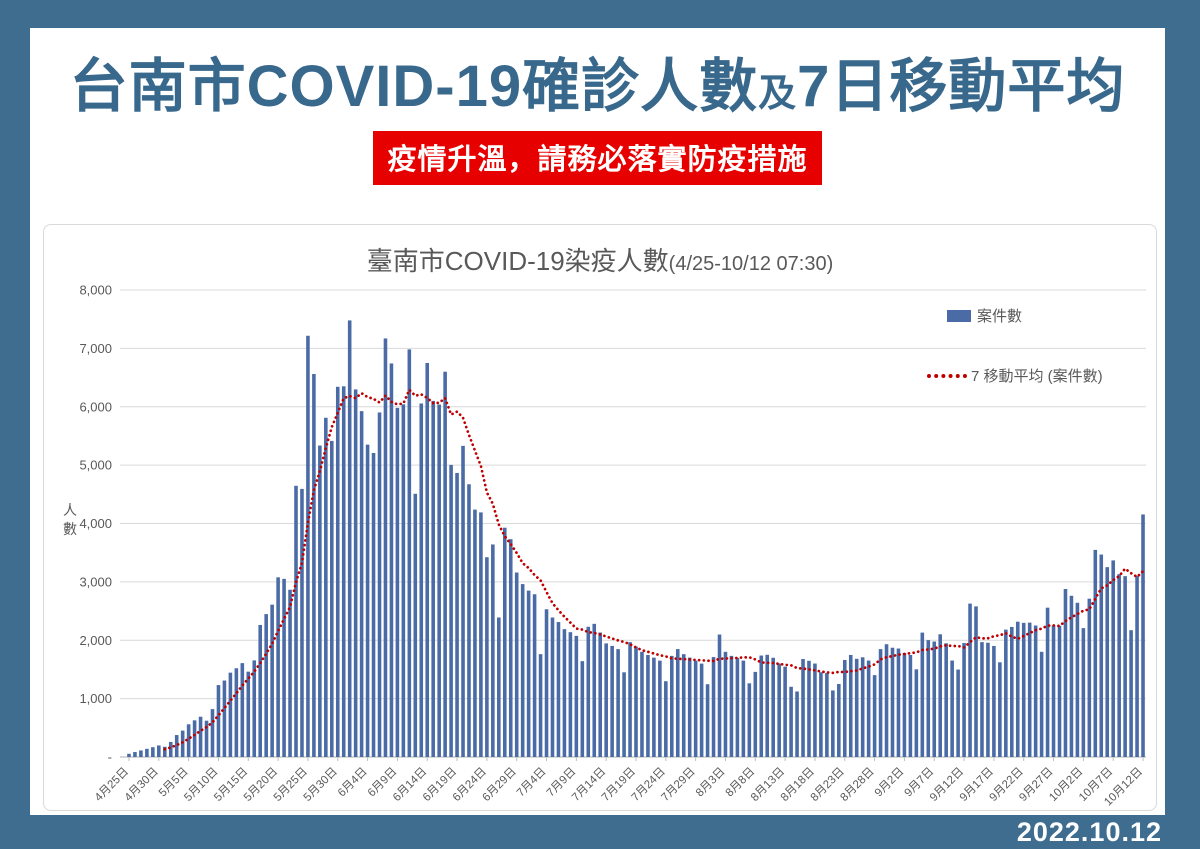 The image size is (1200, 849). What do you see at coordinates (778, 94) in the screenshot?
I see `page-title-connector: 及` at bounding box center [778, 94].